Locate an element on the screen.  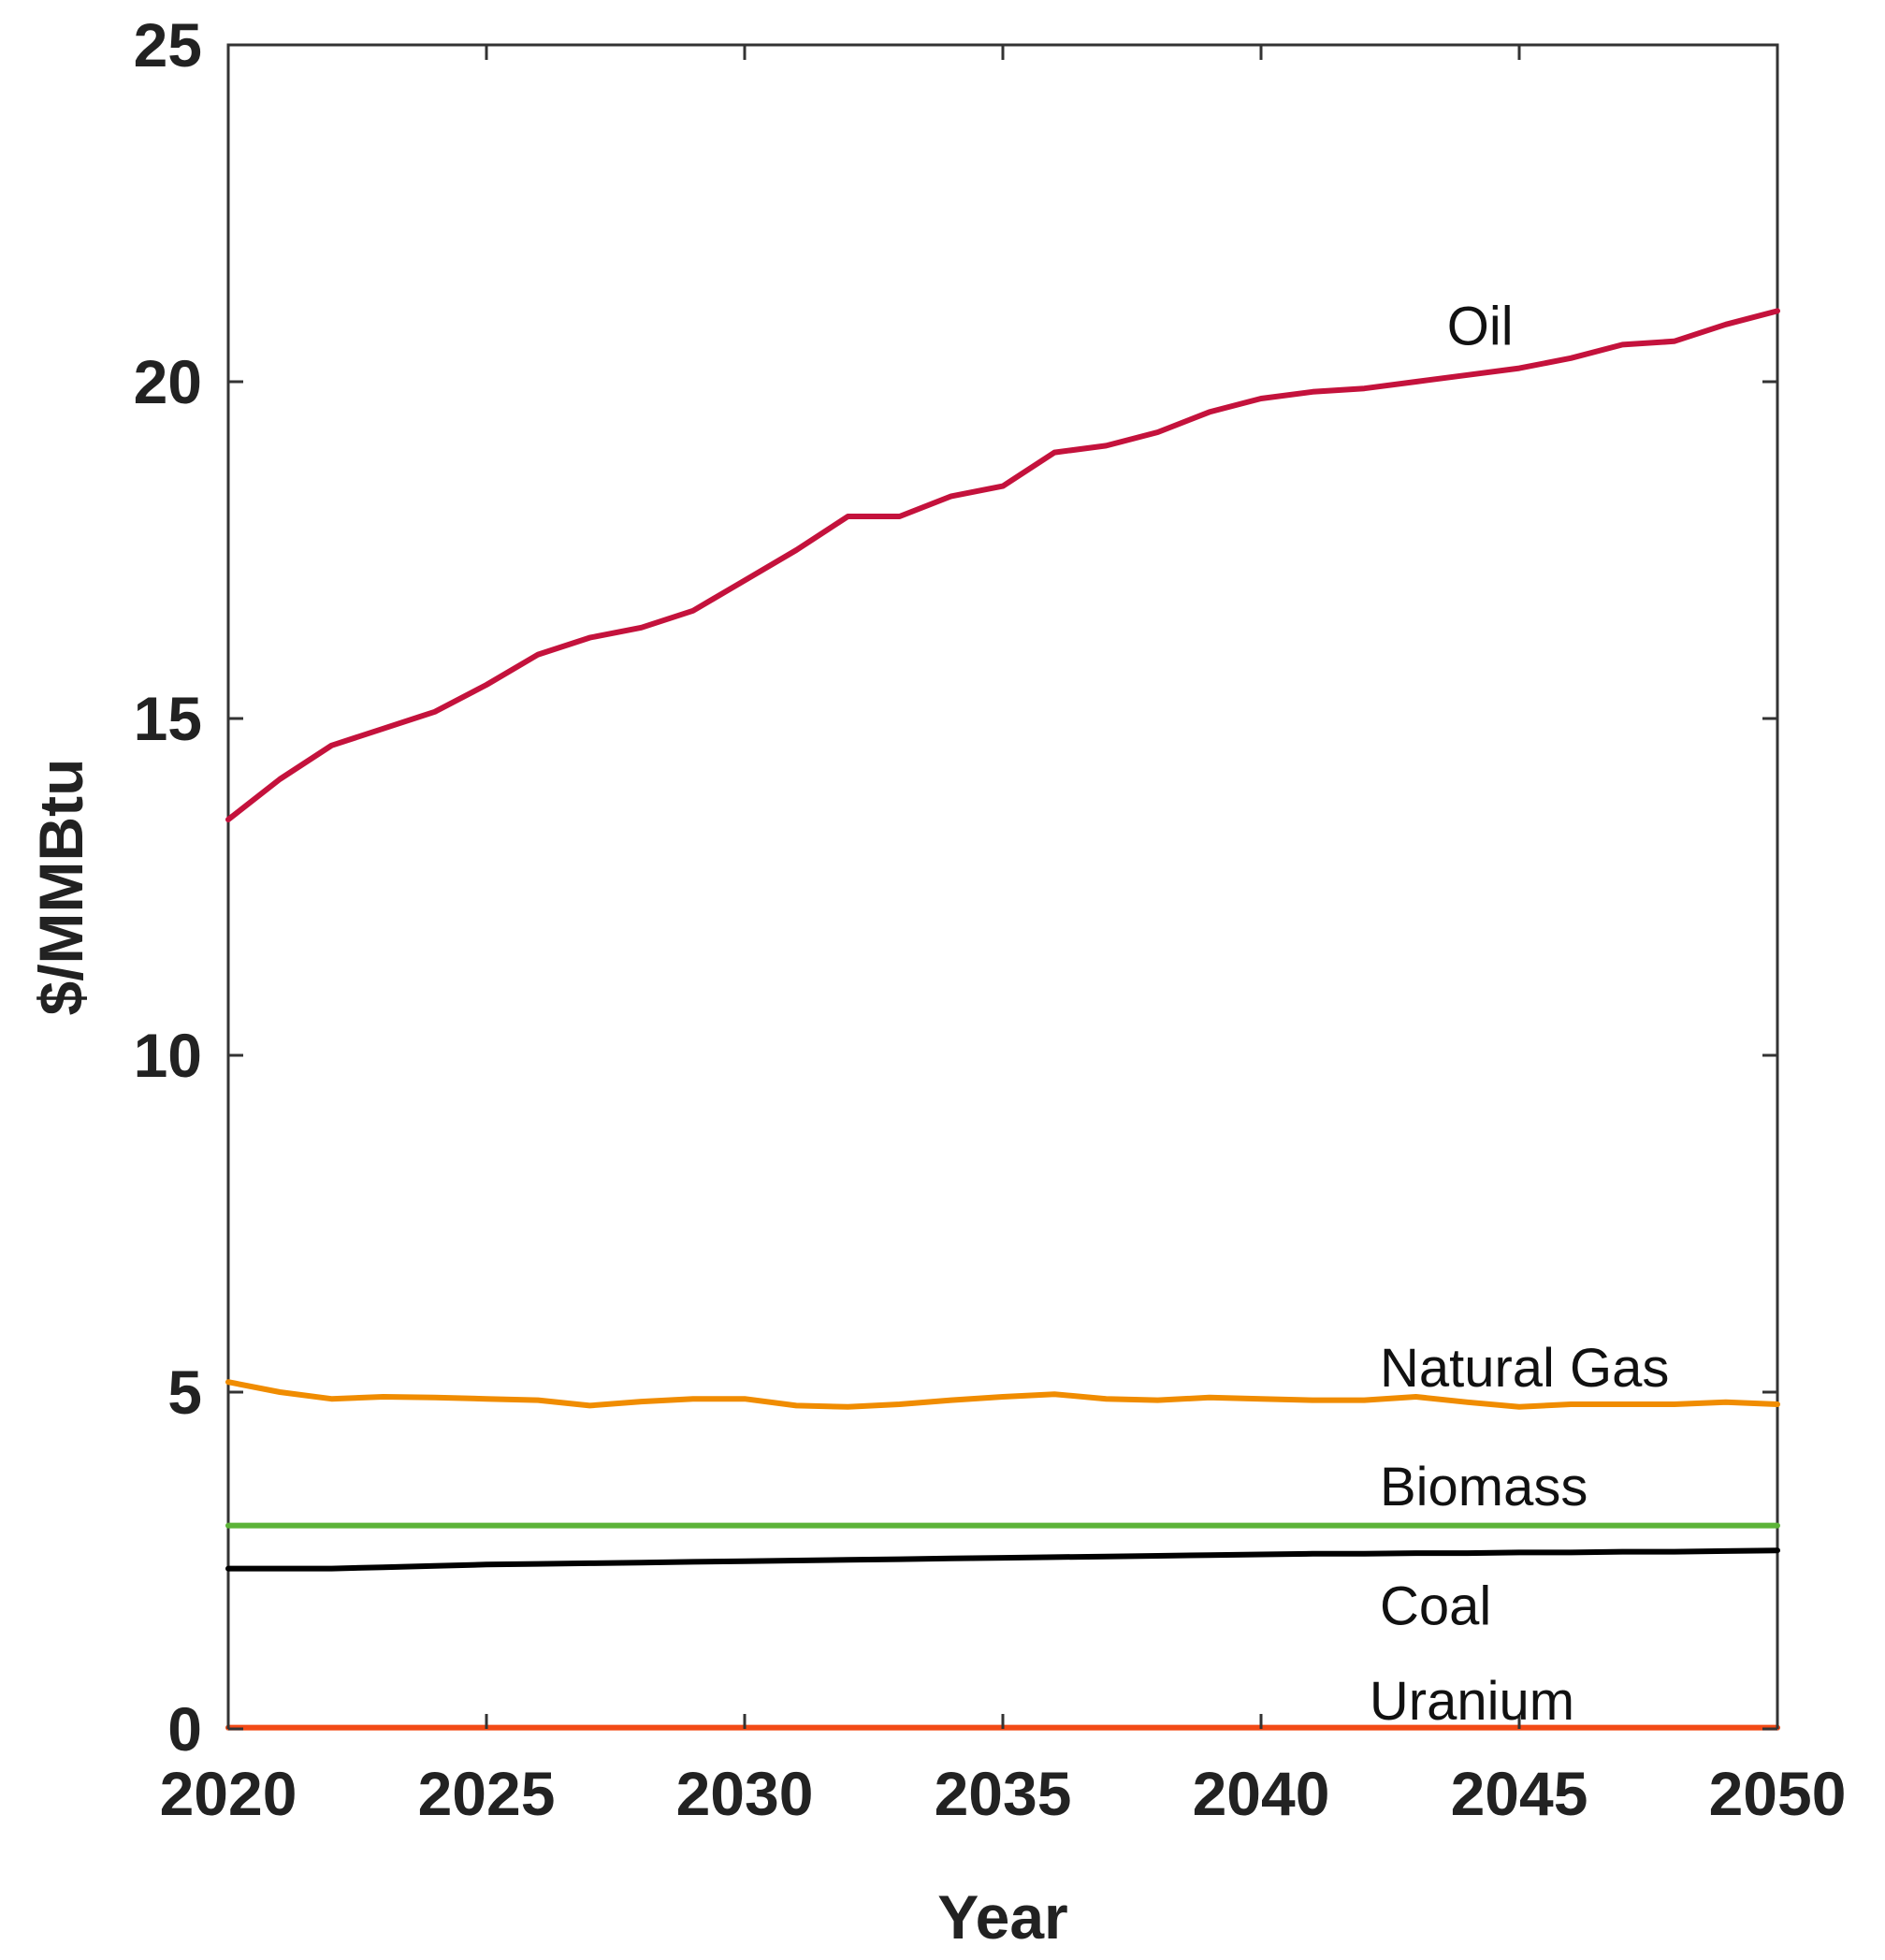
series-label-coal: Coal is located at coordinates (1435, 1606).